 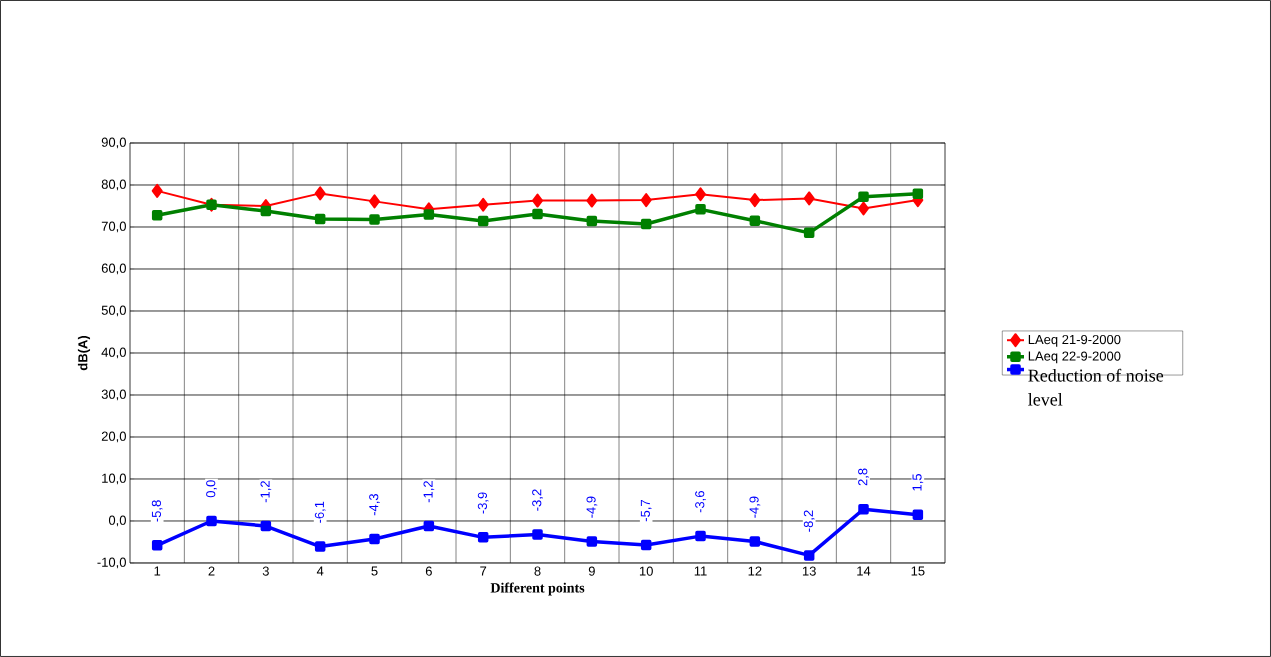 I want to click on legend-label: LAeq 21-9-2000, so click(x=1074, y=340).